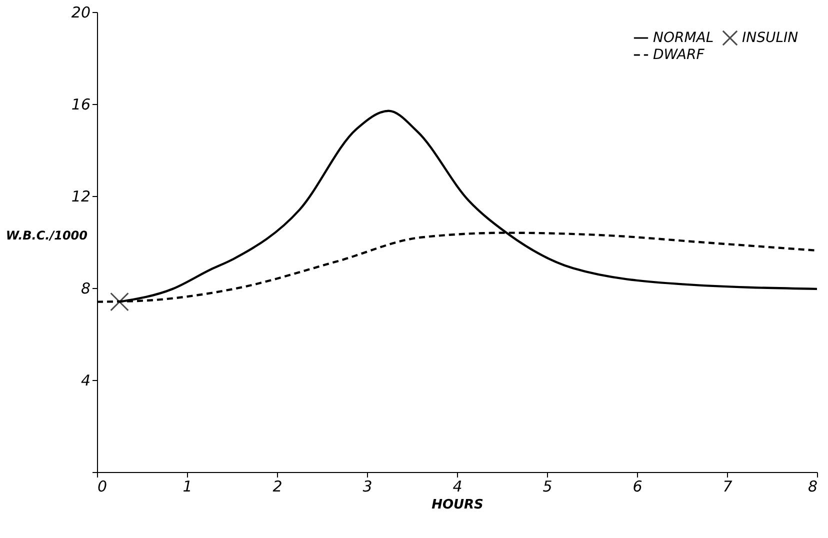  What do you see at coordinates (187, 487) in the screenshot?
I see `x-tick-label: 1` at bounding box center [187, 487].